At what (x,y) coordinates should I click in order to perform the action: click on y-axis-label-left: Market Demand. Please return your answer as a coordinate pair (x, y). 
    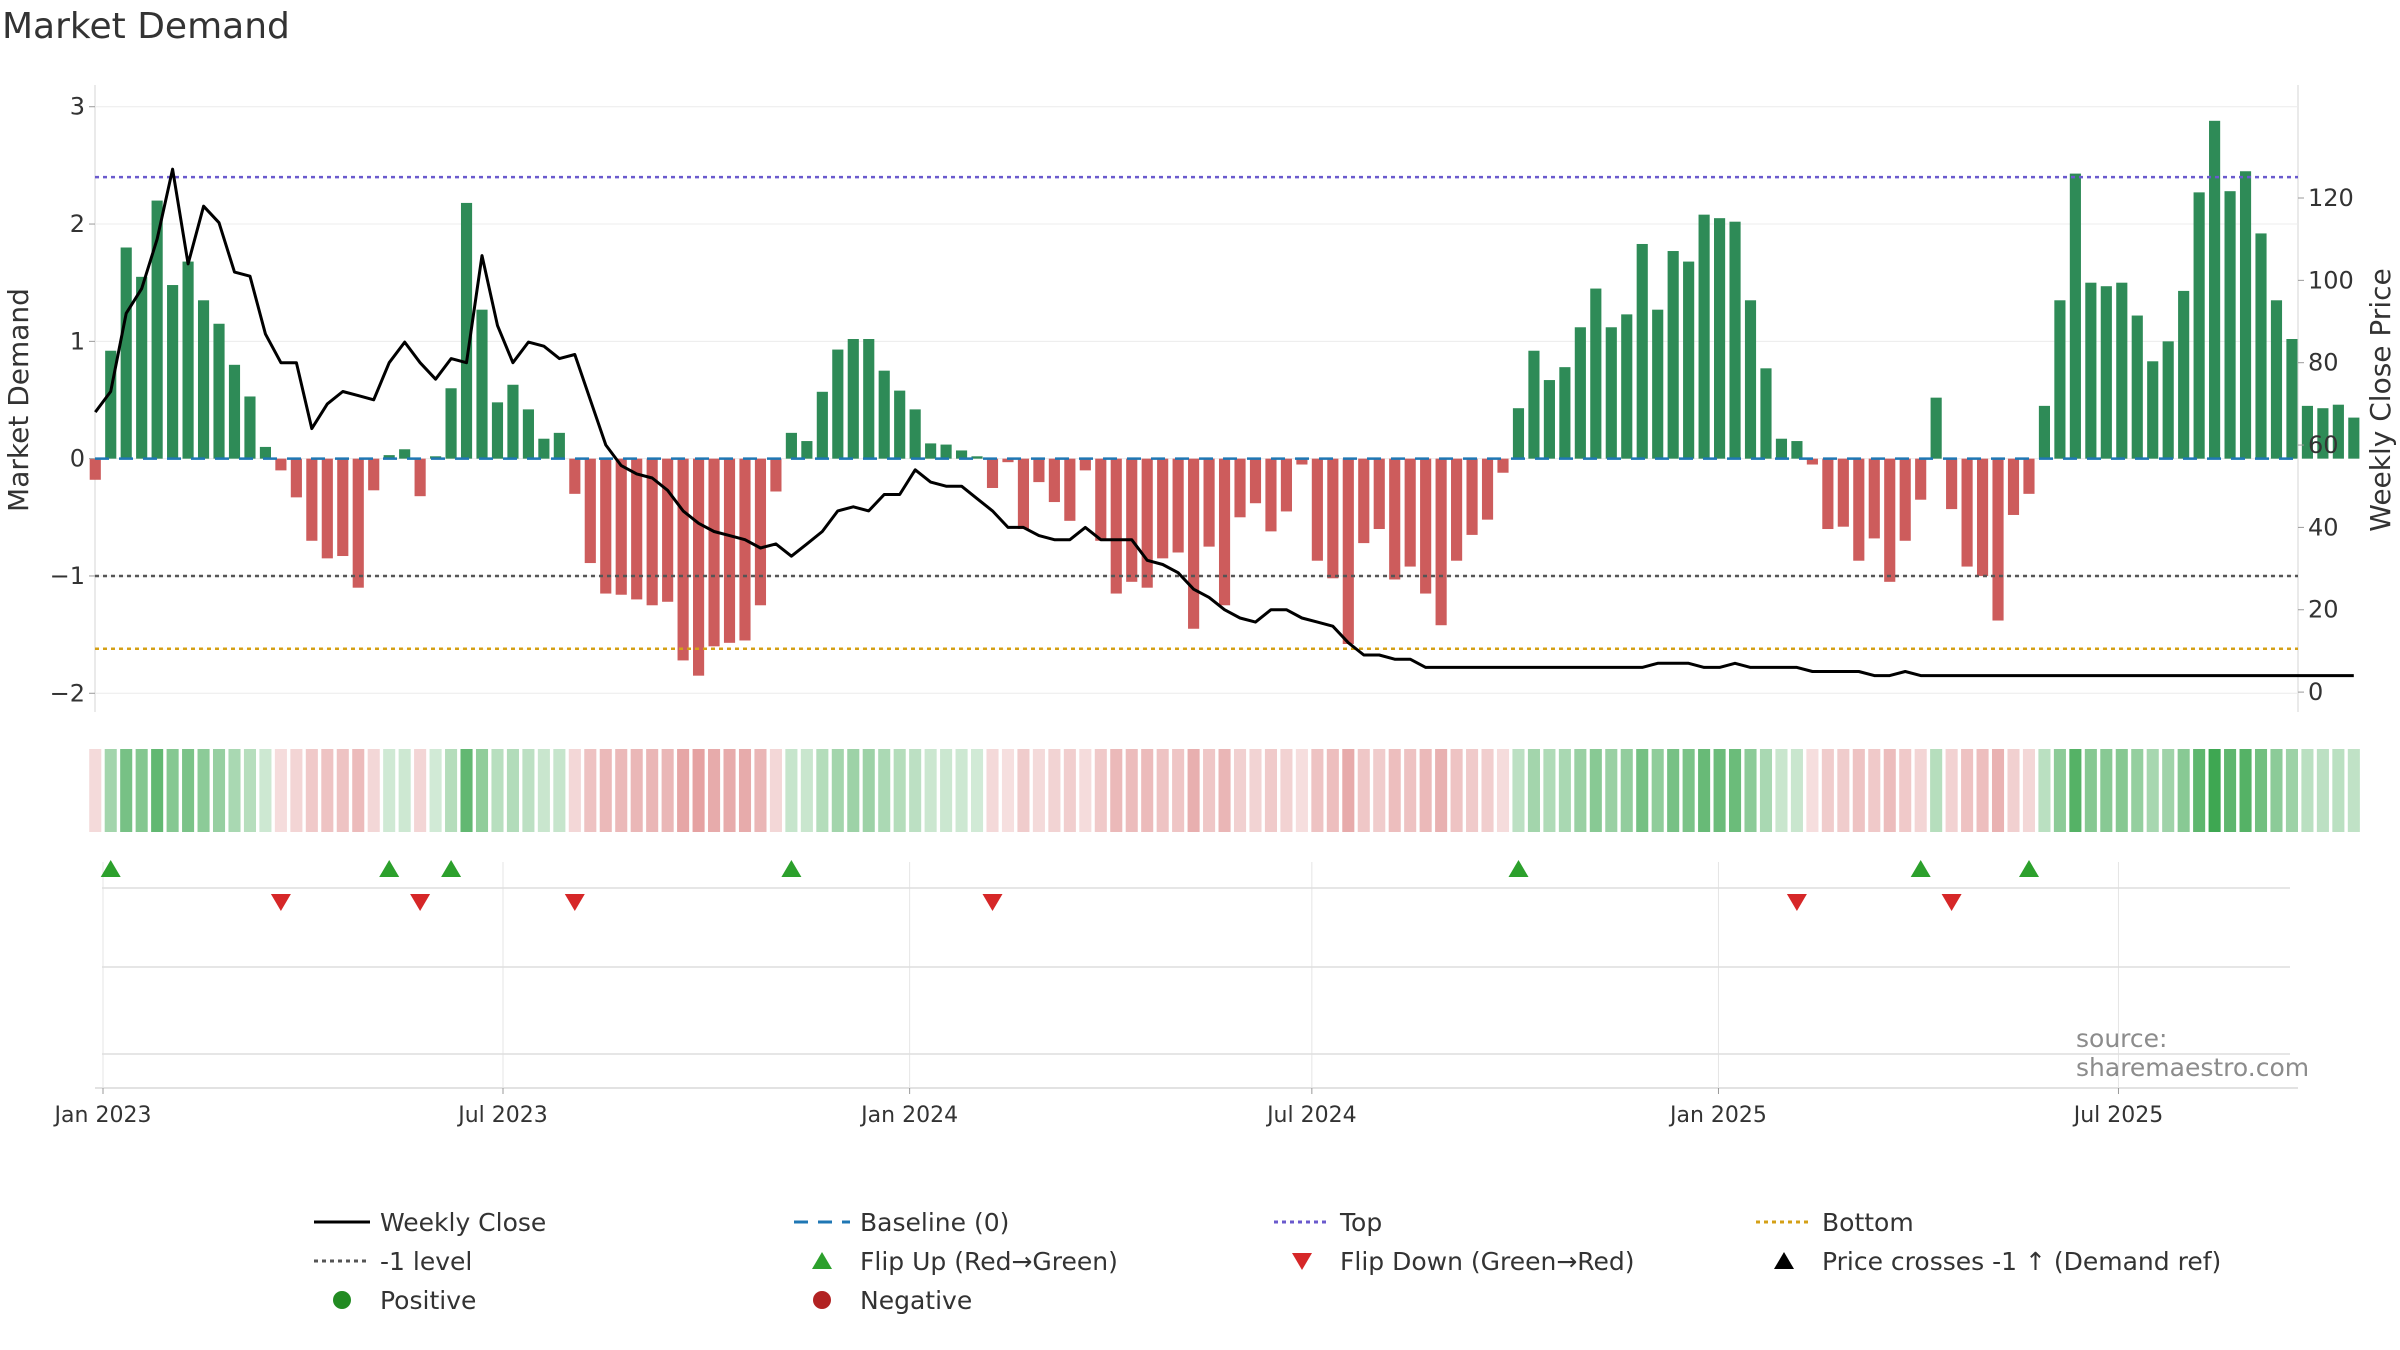
    Looking at the image, I should click on (18, 400).